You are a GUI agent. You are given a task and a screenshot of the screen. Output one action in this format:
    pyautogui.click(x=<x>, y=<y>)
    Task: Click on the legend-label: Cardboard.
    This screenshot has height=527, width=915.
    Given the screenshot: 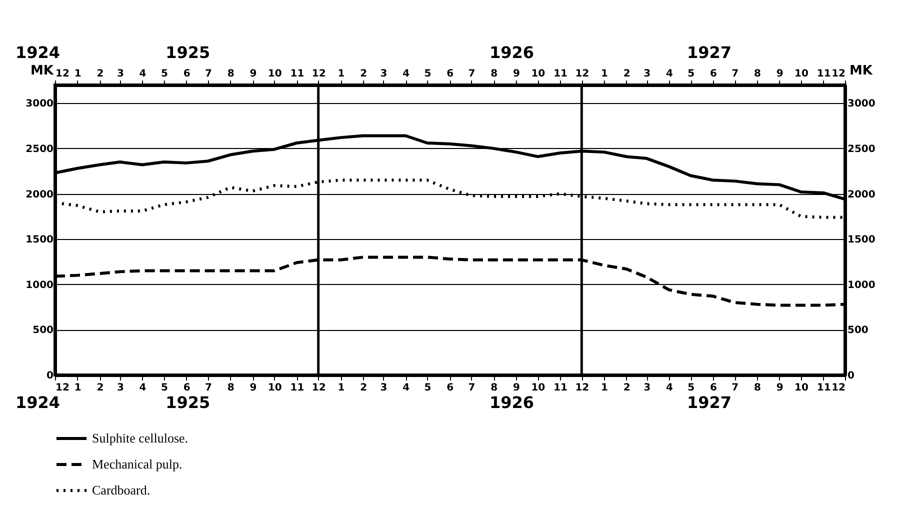 What is the action you would take?
    pyautogui.click(x=121, y=490)
    